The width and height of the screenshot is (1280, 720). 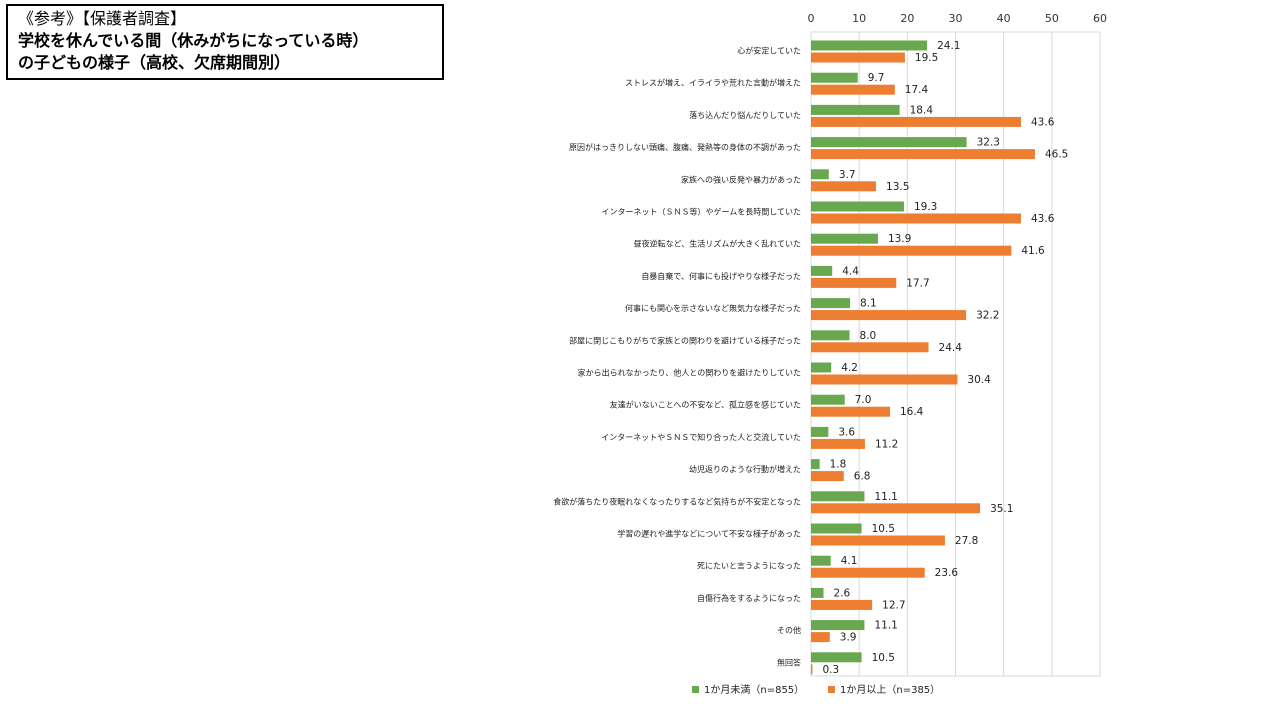 What do you see at coordinates (1052, 18) in the screenshot?
I see `x-tick-label: 50` at bounding box center [1052, 18].